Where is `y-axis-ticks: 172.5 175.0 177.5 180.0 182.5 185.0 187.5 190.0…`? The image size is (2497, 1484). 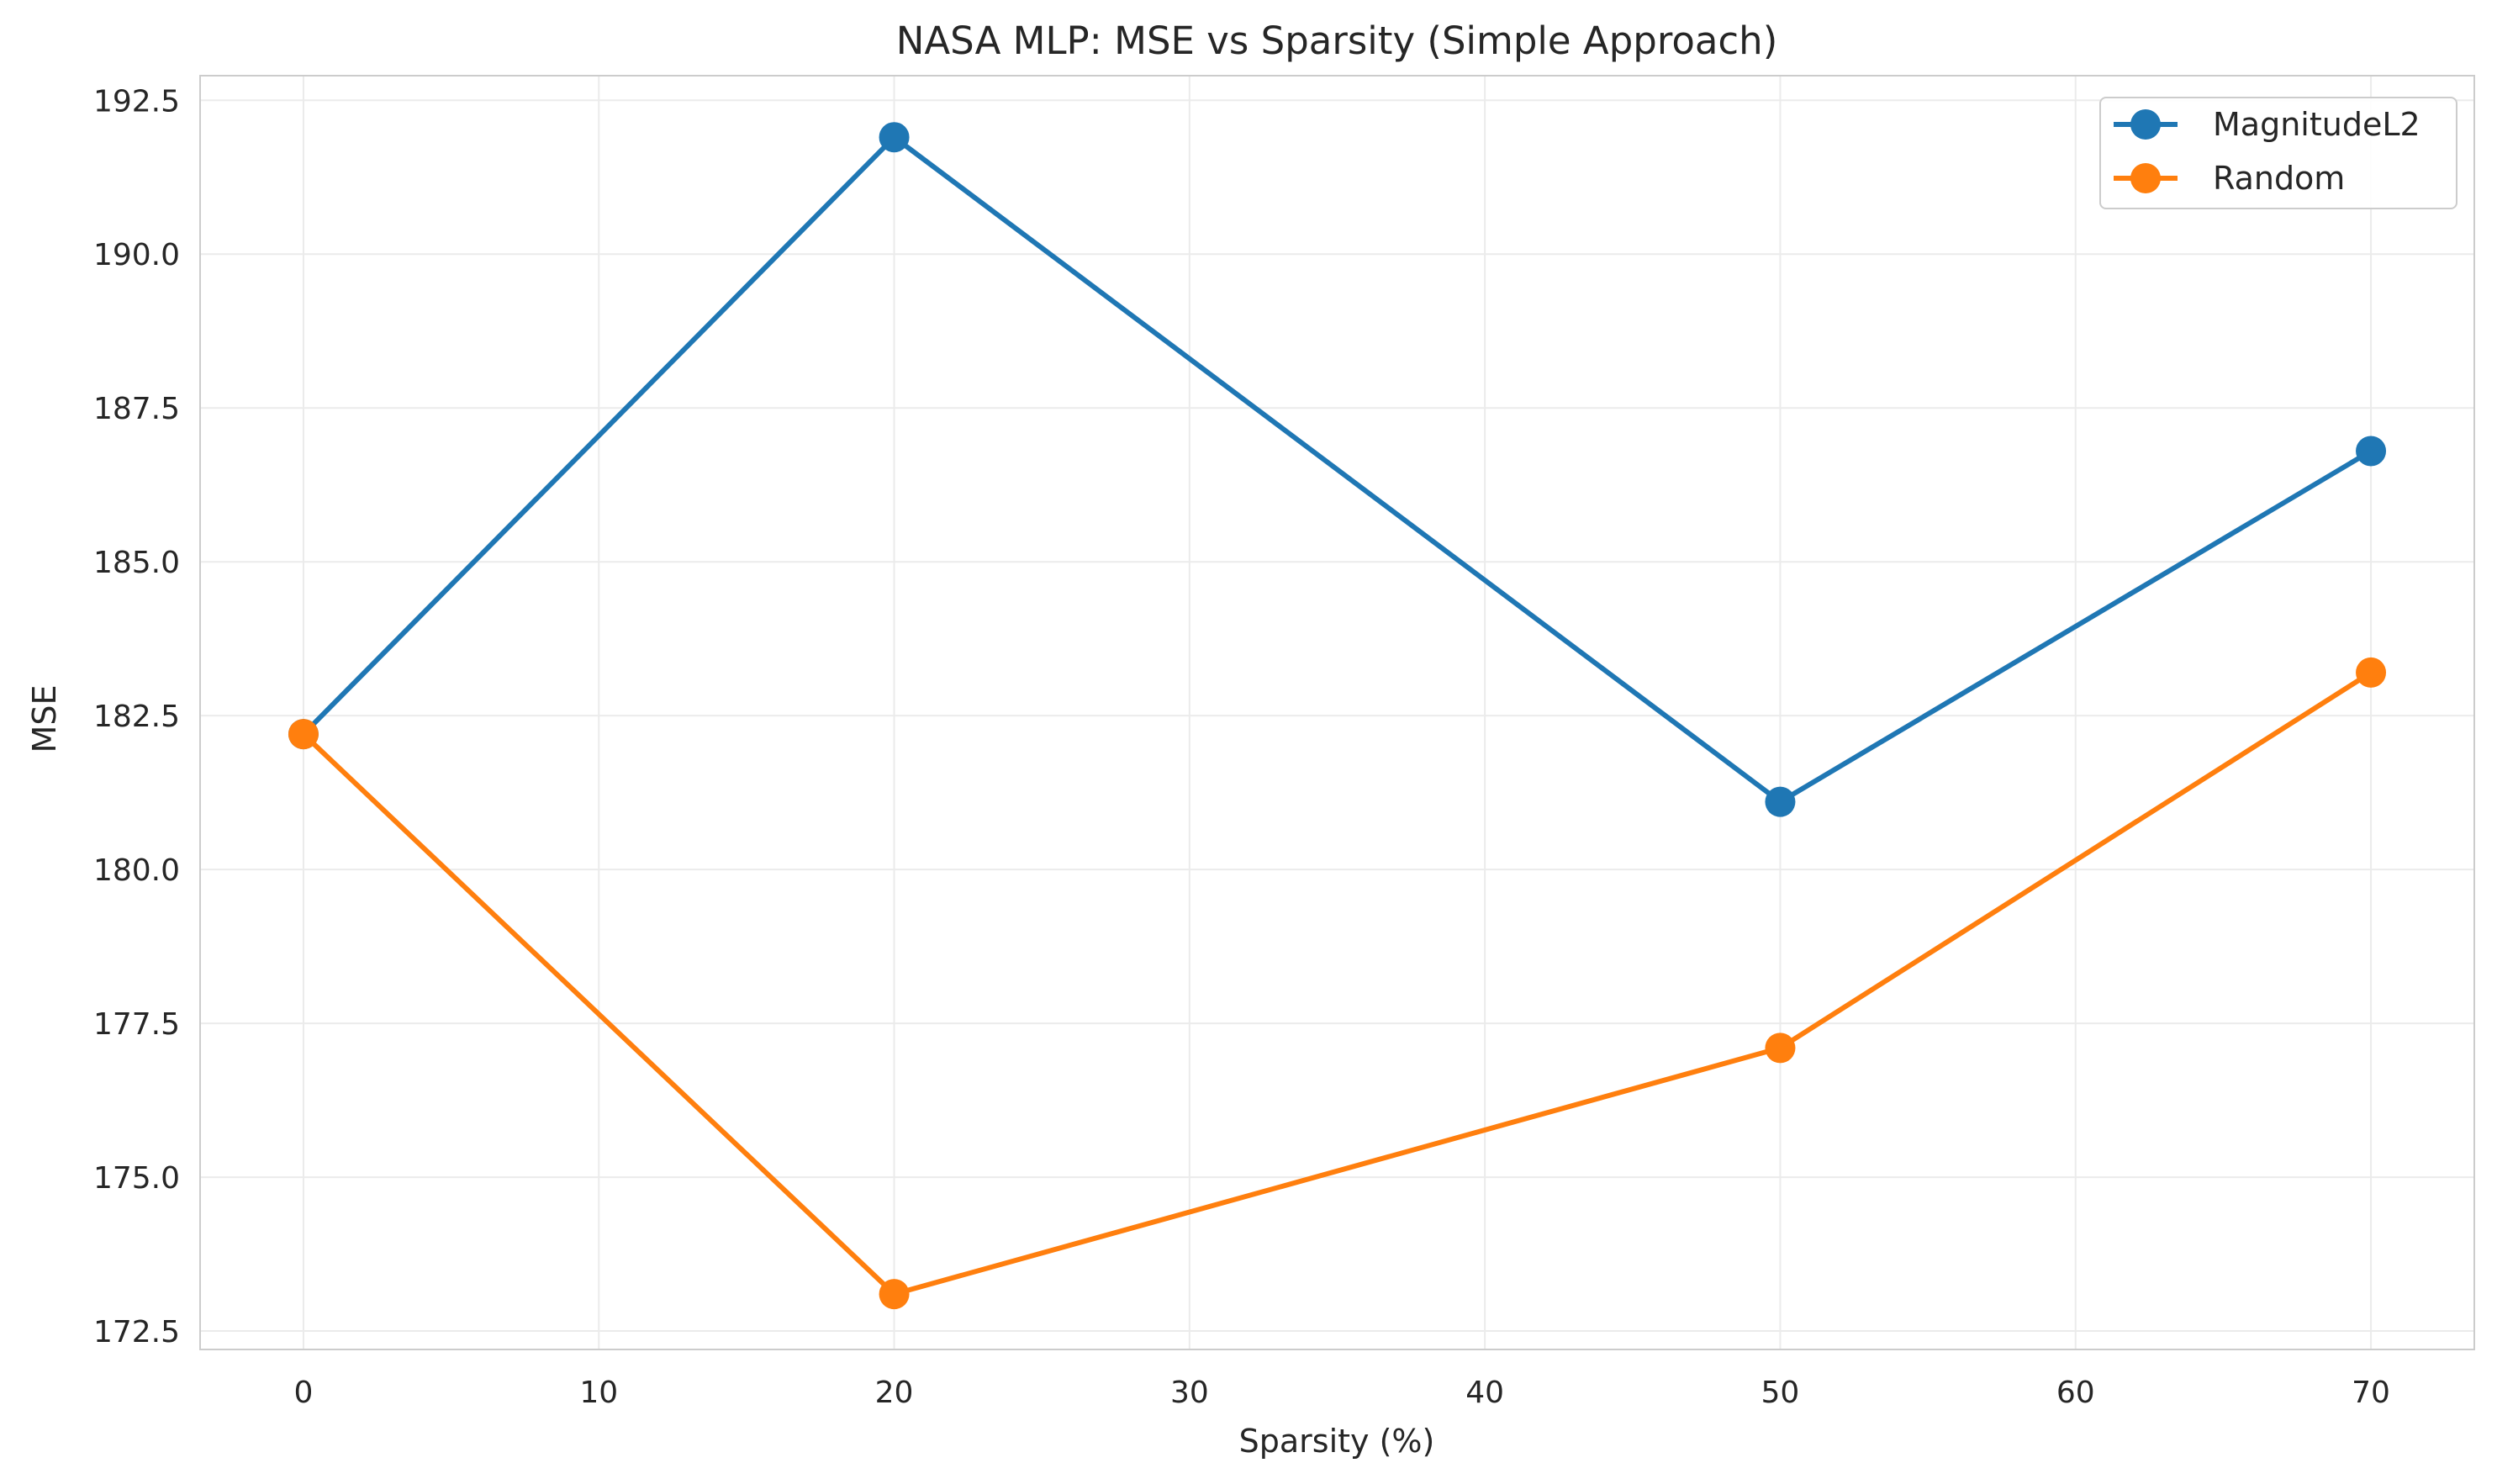 y-axis-ticks: 172.5 175.0 177.5 180.0 182.5 185.0 187.5 190.0… is located at coordinates (136, 716).